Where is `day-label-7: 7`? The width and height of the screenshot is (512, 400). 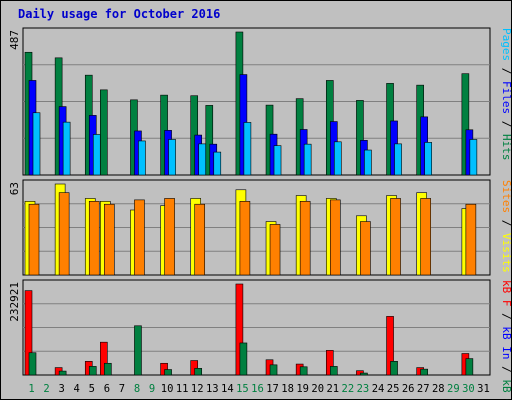 day-label-7: 7 is located at coordinates (122, 389).